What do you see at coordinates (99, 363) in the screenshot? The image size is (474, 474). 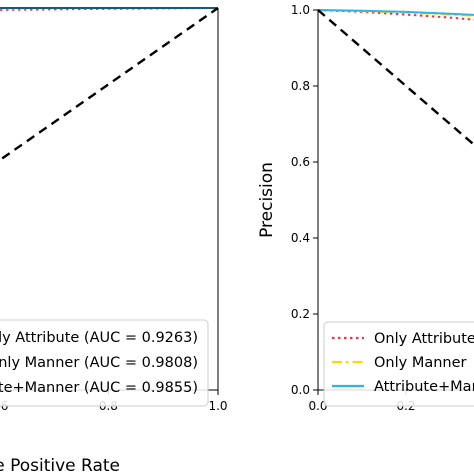 I see `roc-legend-entry: Only Manner (AUC = 0.9808)` at bounding box center [99, 363].